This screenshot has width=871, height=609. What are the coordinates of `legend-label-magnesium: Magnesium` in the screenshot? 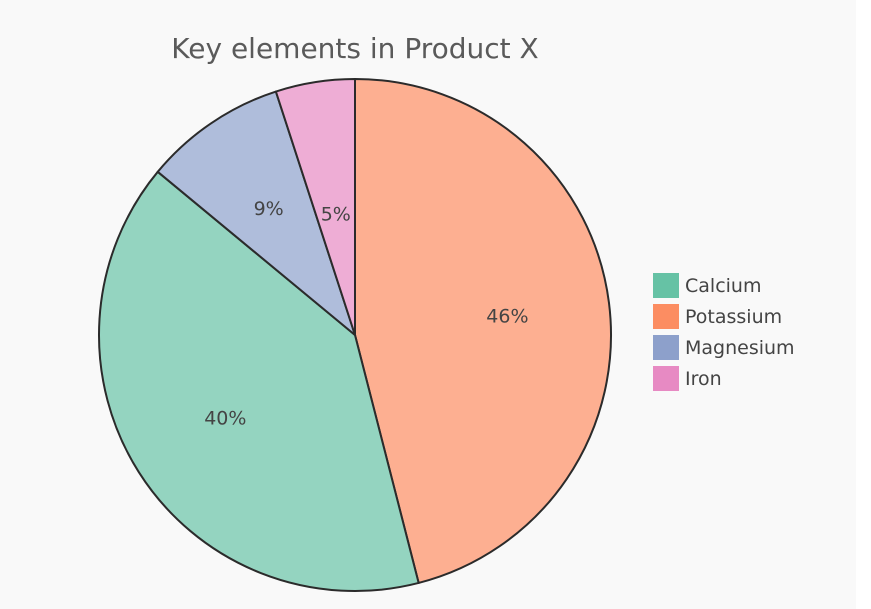 It's located at (740, 348).